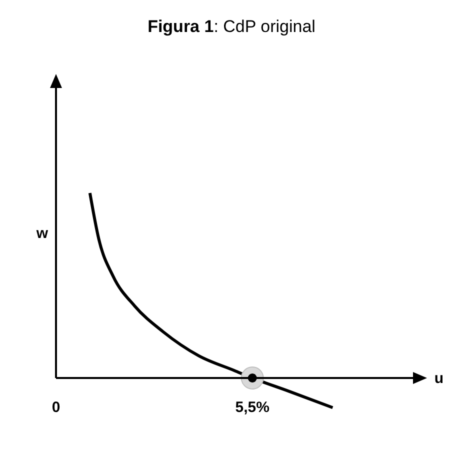 This screenshot has width=463, height=449. Describe the element at coordinates (56, 407) in the screenshot. I see `x-tick-label: 0` at that location.